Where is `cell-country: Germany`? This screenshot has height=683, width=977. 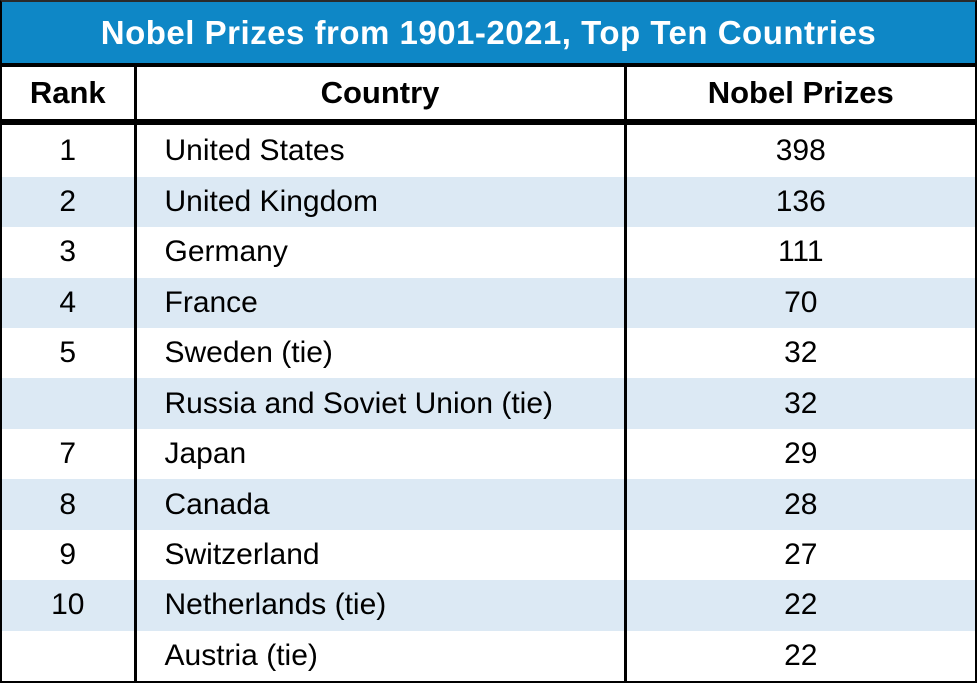
cell-country: Germany is located at coordinates (379, 252).